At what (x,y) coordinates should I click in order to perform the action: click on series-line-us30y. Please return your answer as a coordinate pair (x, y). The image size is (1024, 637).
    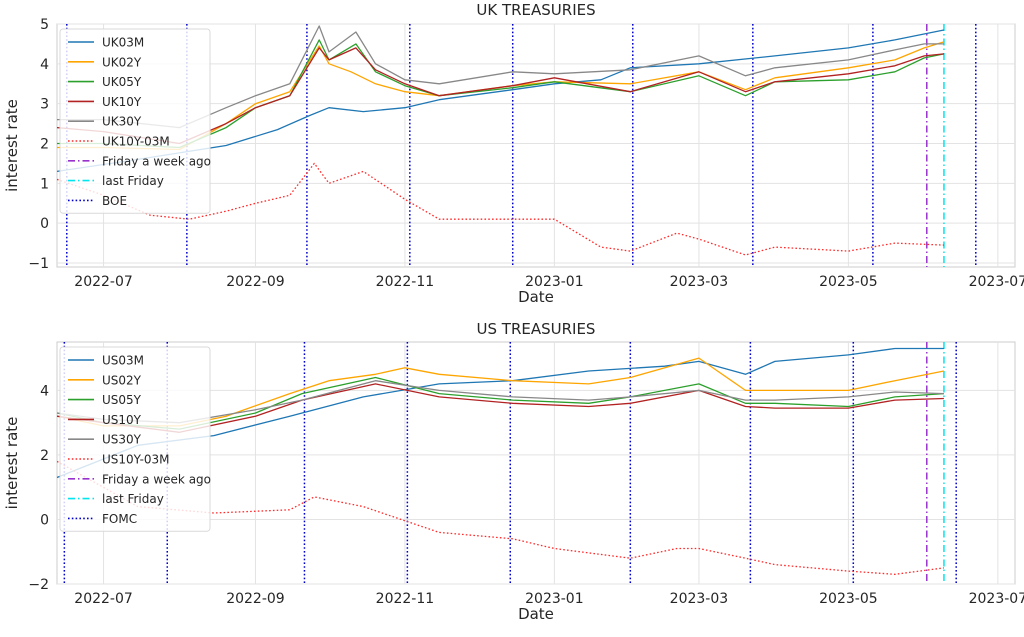
    Looking at the image, I should click on (500, 402).